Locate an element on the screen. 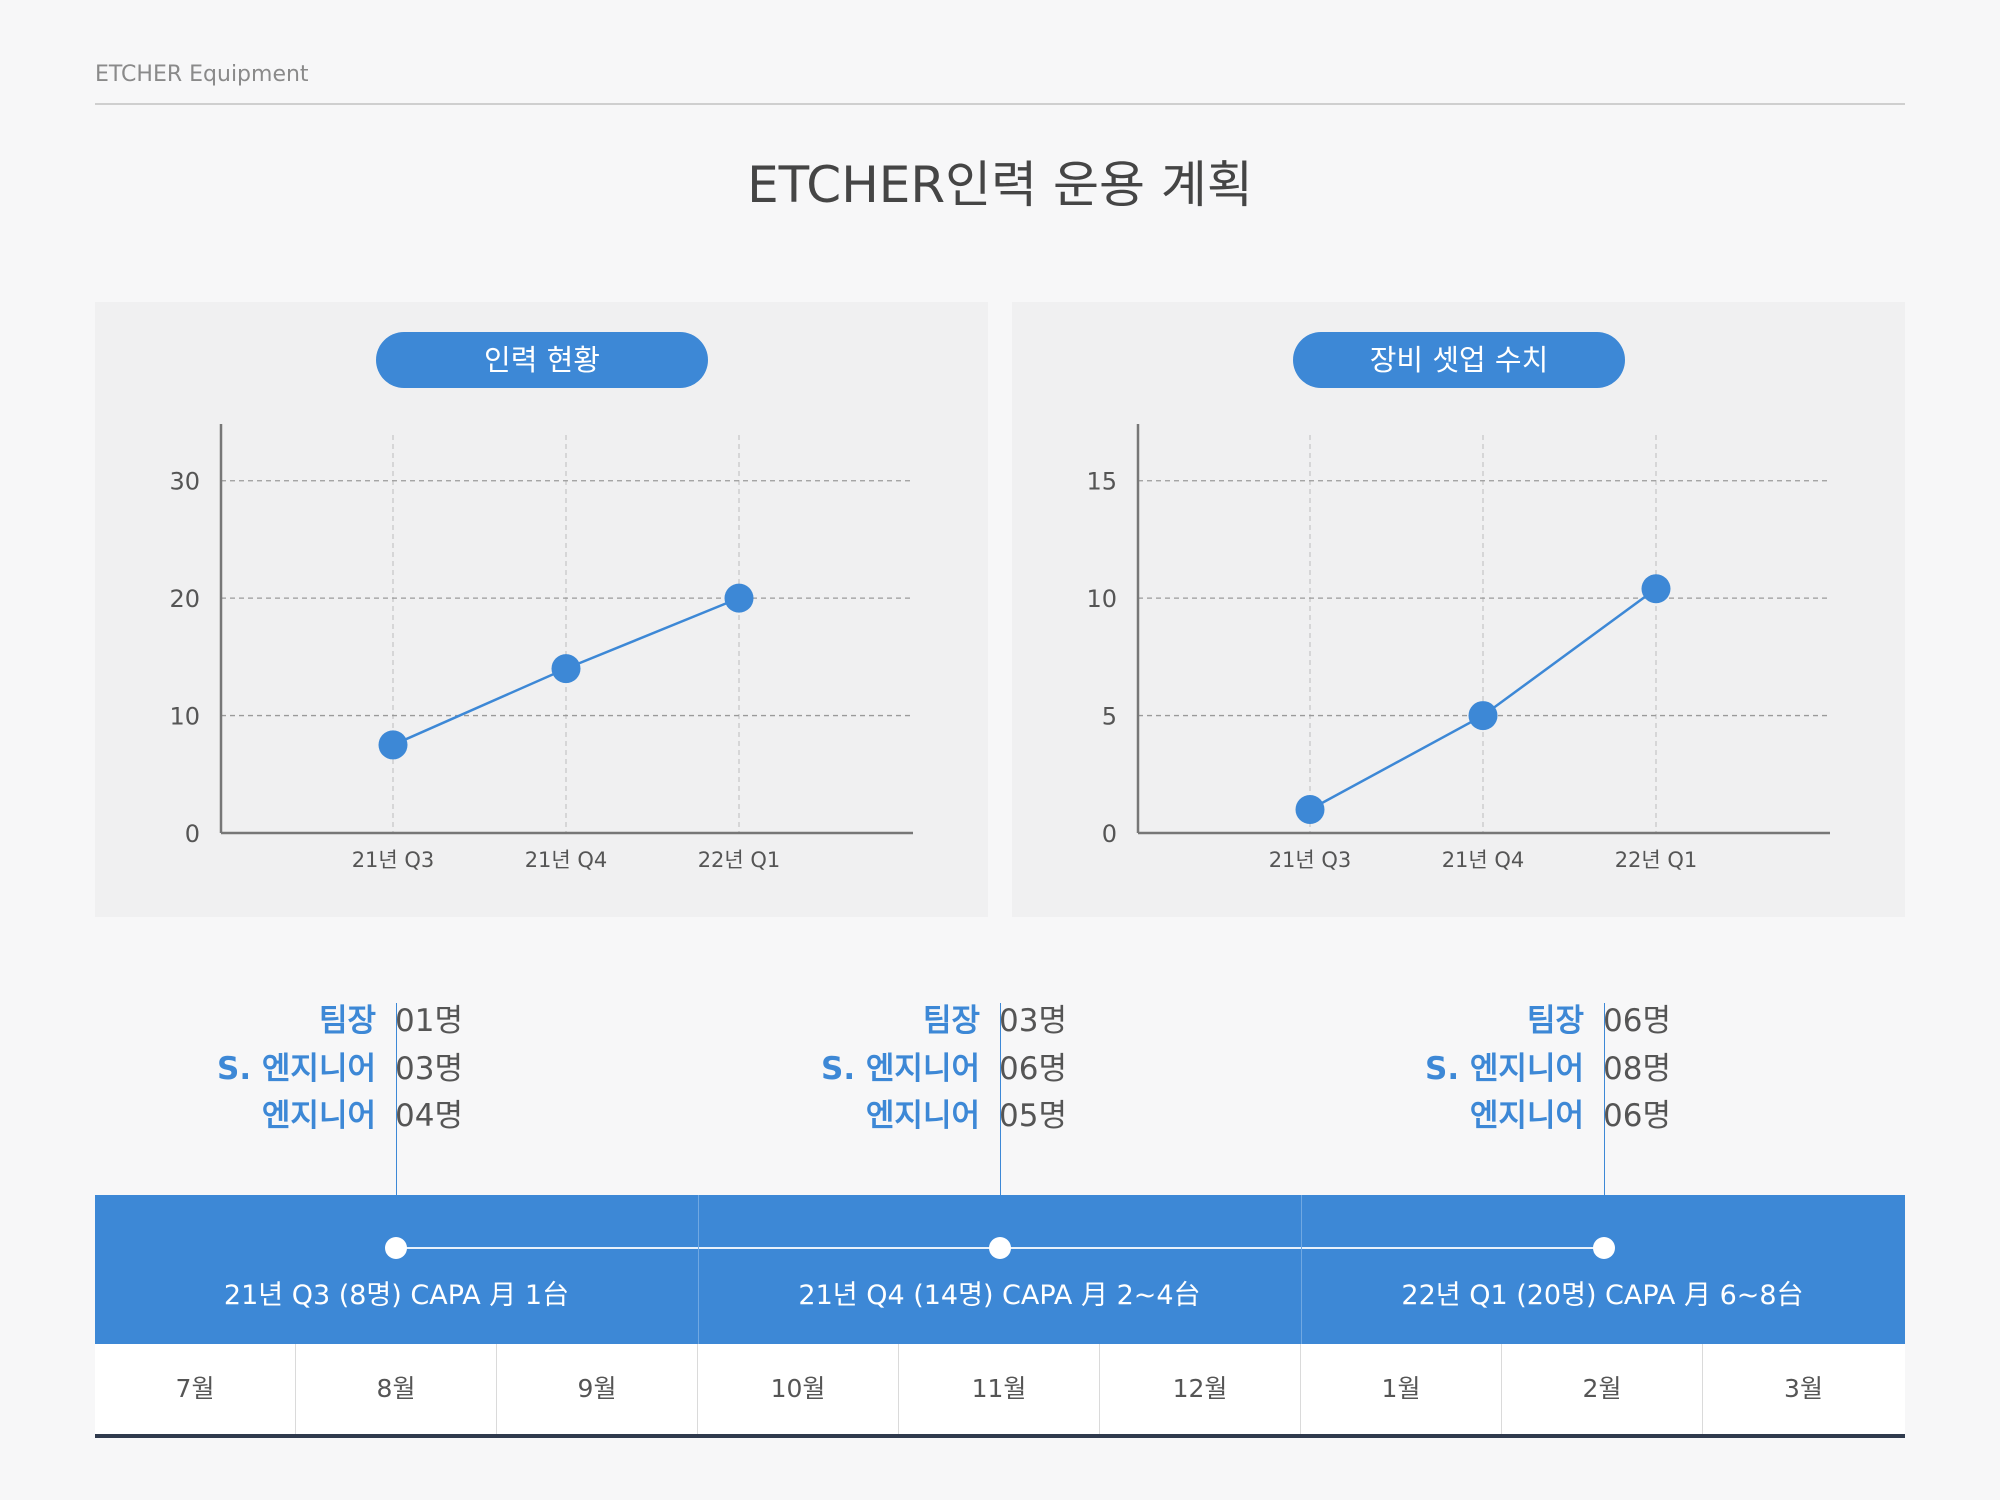  month-cell: 8월 is located at coordinates (396, 1389).